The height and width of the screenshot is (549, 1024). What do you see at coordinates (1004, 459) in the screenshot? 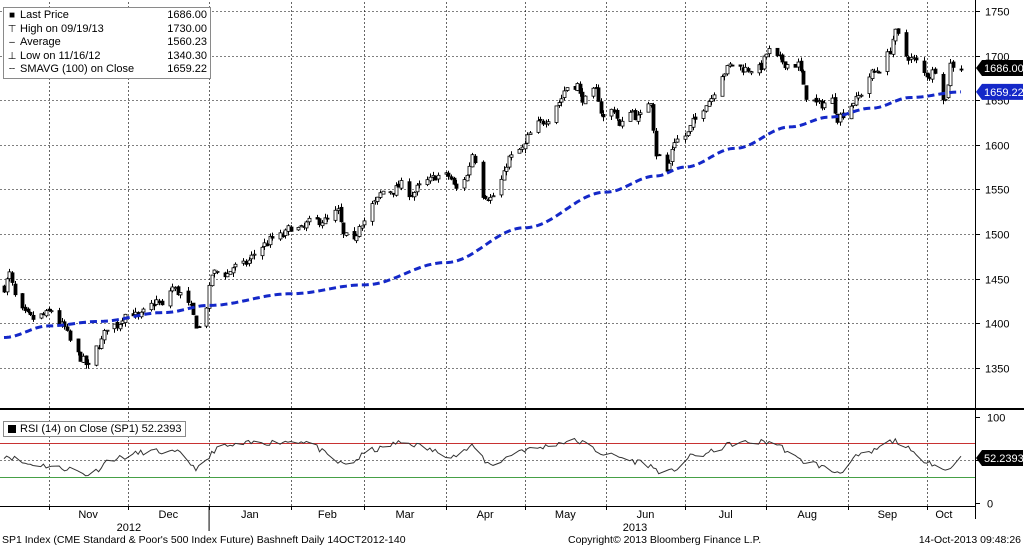
I see `rsi-value-tag-label: 52.2393` at bounding box center [1004, 459].